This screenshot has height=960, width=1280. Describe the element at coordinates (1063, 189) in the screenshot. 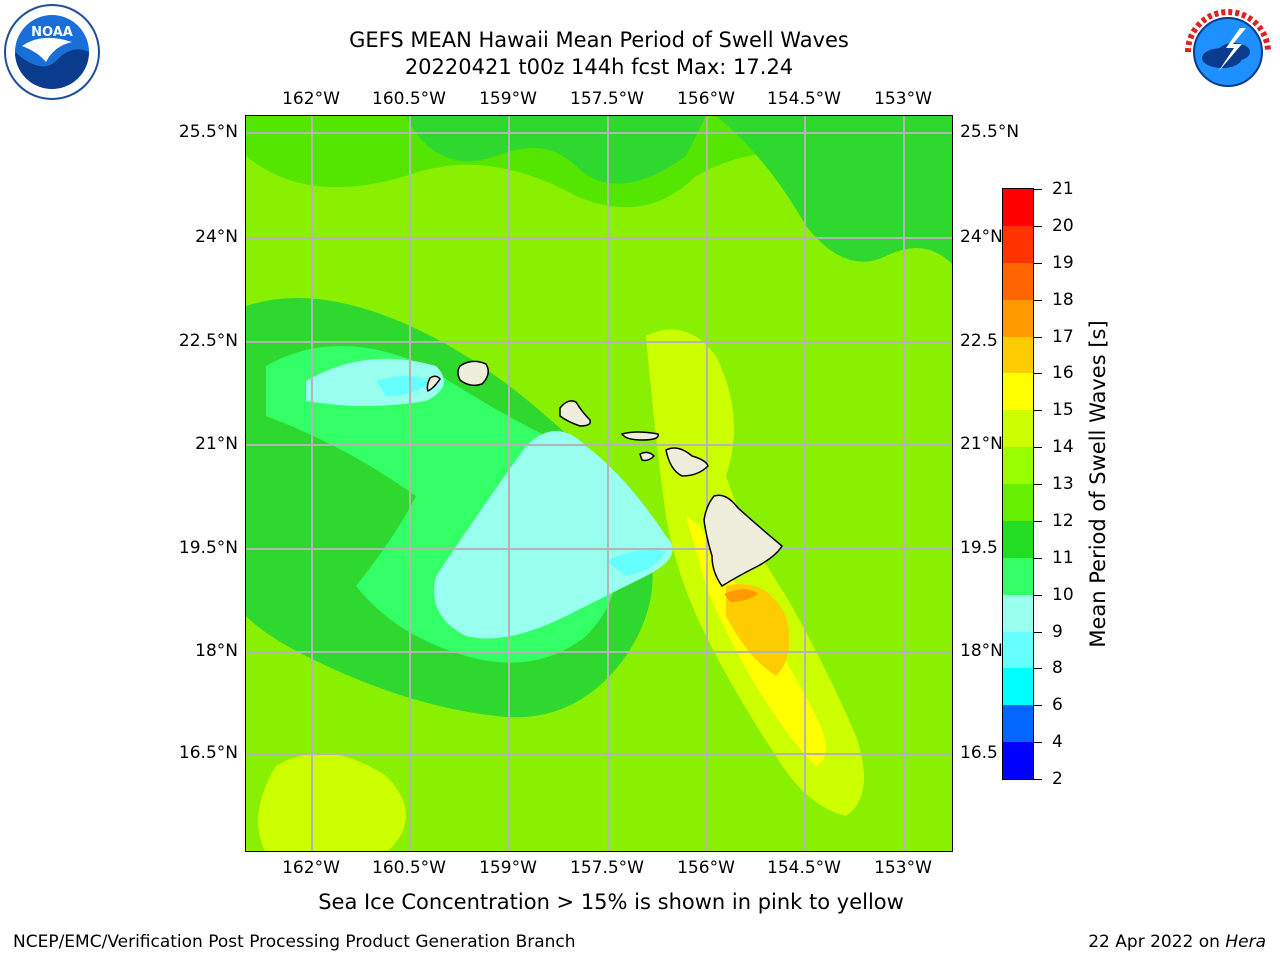

I see `colorbar-label: 21` at that location.